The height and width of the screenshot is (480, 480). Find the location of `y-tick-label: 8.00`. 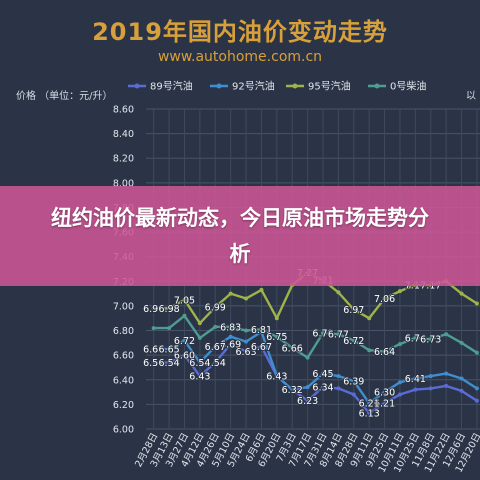

y-tick-label: 8.00 is located at coordinates (123, 183).